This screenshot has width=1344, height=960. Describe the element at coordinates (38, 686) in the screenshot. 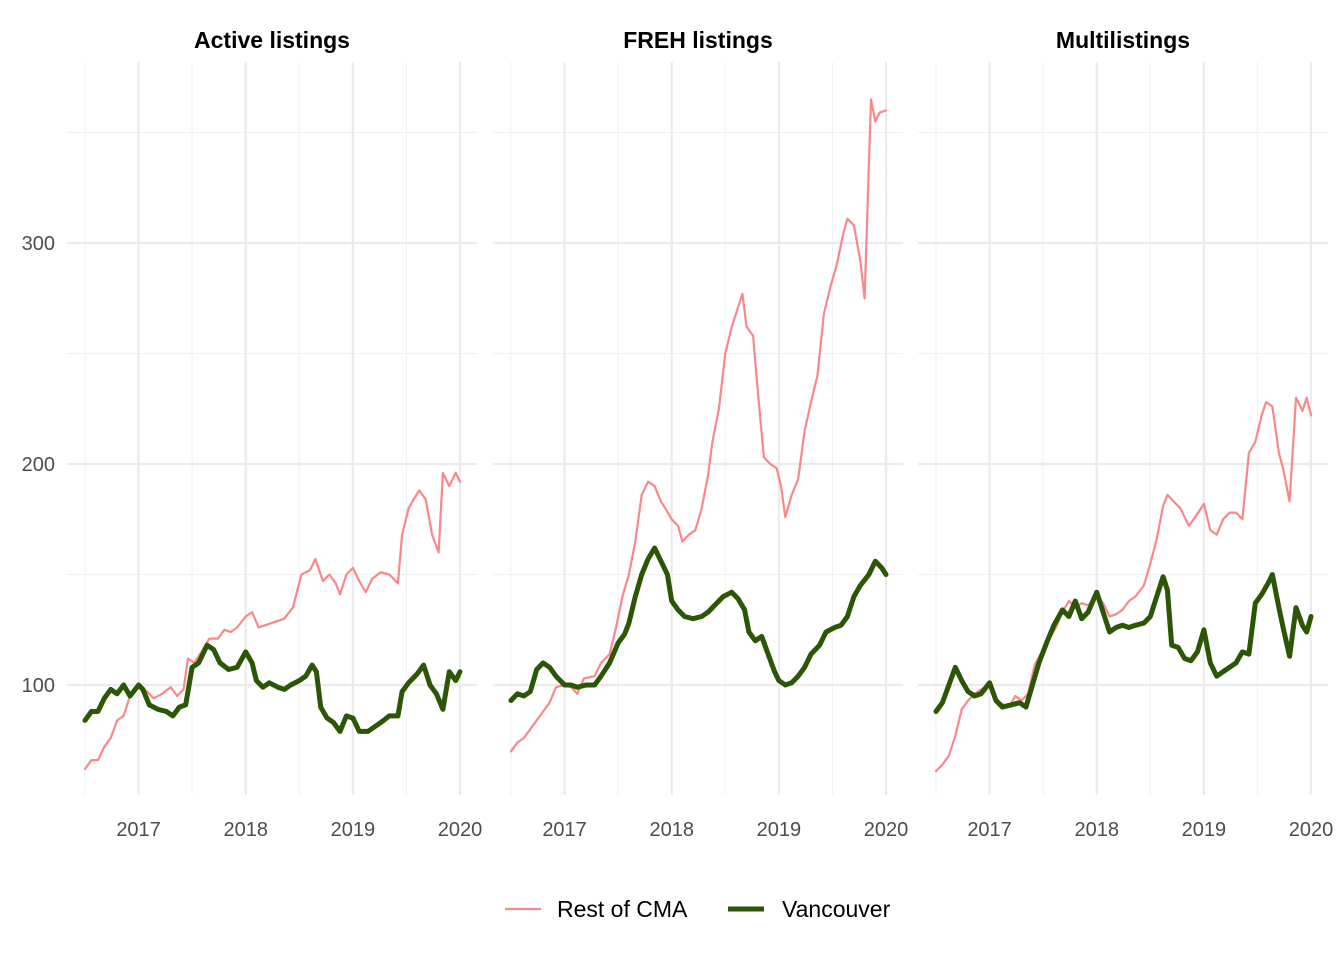

I see `y-tick-label: 100` at that location.